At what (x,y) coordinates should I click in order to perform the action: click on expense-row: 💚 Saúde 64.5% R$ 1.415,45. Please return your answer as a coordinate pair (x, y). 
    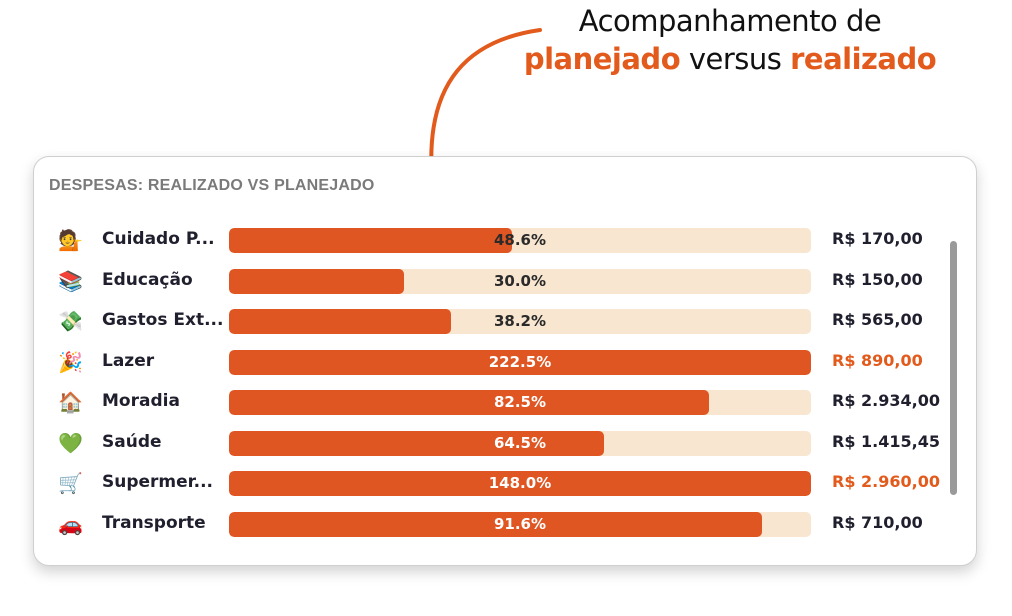
    Looking at the image, I should click on (506, 449).